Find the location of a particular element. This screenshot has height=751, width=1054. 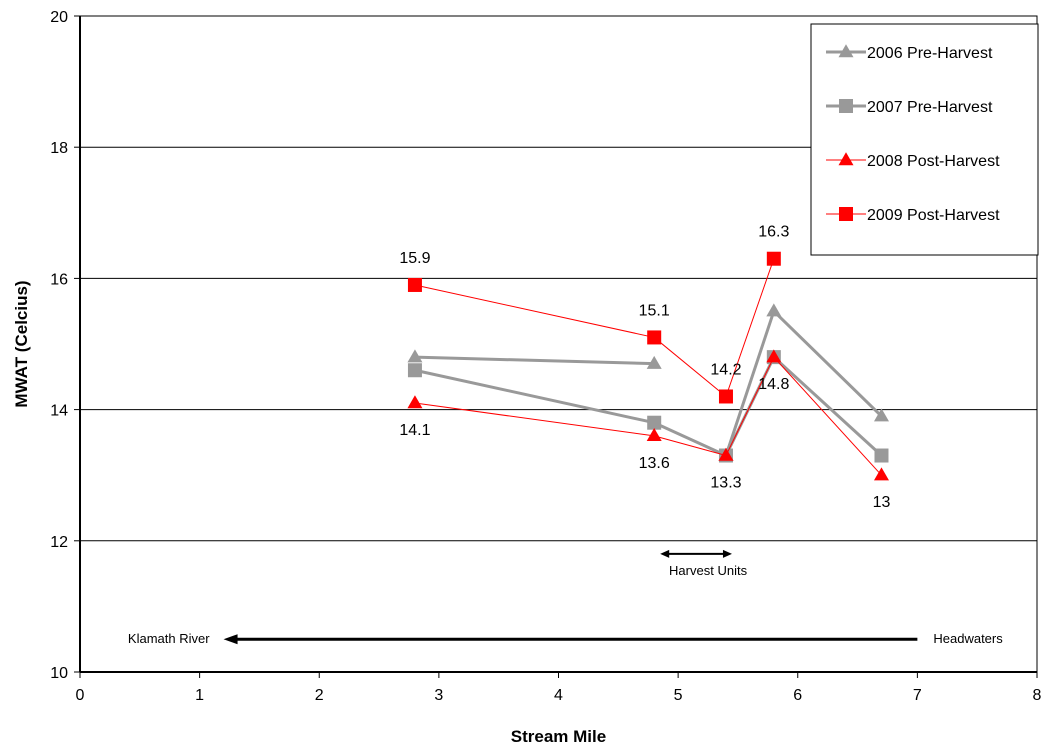

series-group is located at coordinates (648, 366).